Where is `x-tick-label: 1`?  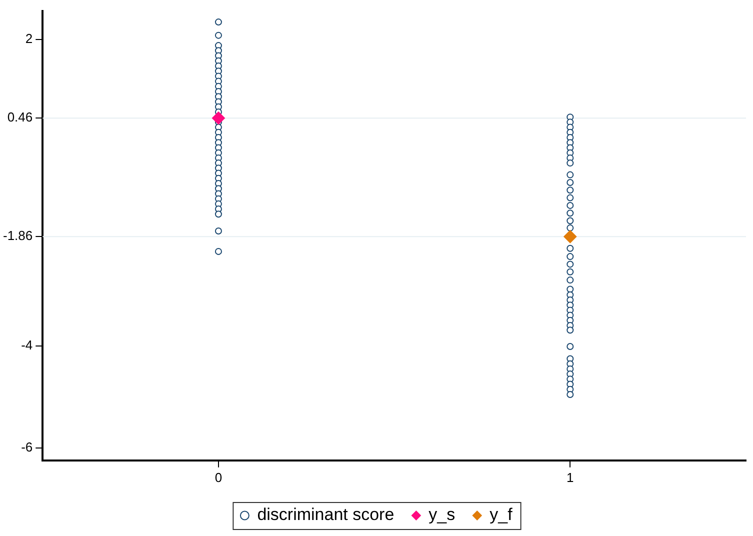
x-tick-label: 1 is located at coordinates (570, 477).